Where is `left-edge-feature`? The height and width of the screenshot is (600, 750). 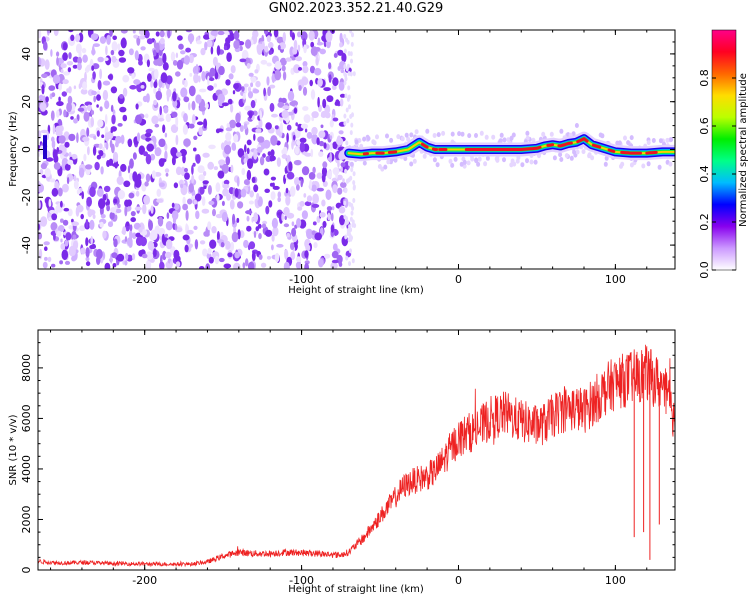
left-edge-feature is located at coordinates (45, 147).